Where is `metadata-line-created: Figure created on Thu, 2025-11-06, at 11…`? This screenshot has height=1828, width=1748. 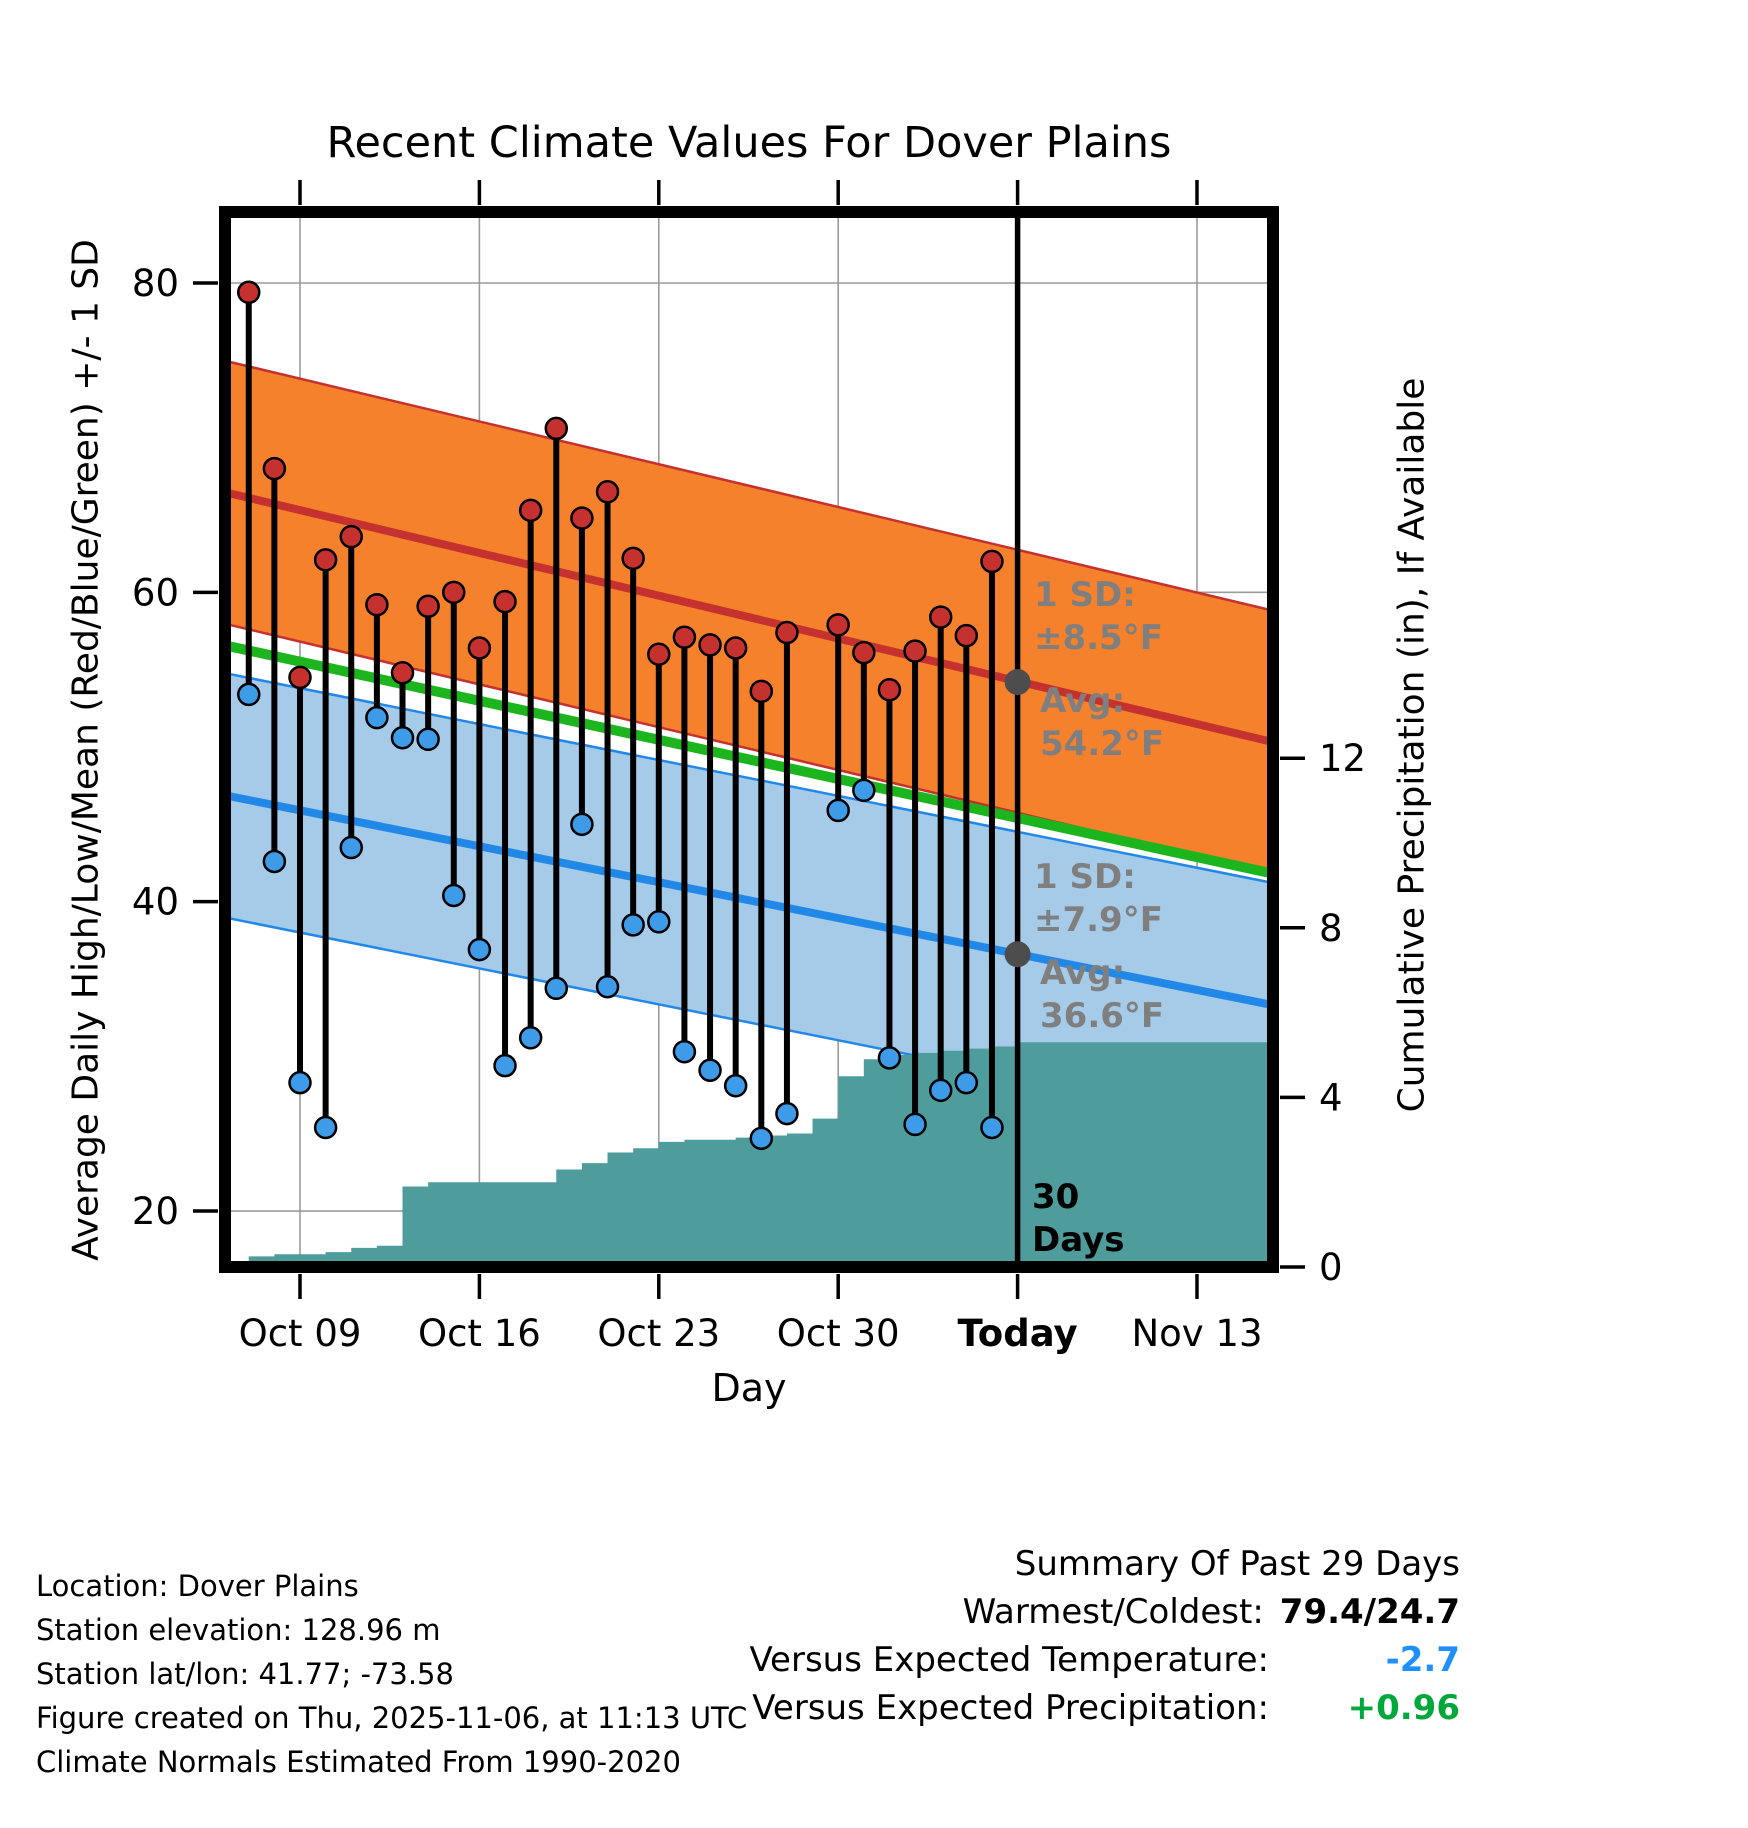 metadata-line-created: Figure created on Thu, 2025-11-06, at 11… is located at coordinates (392, 1718).